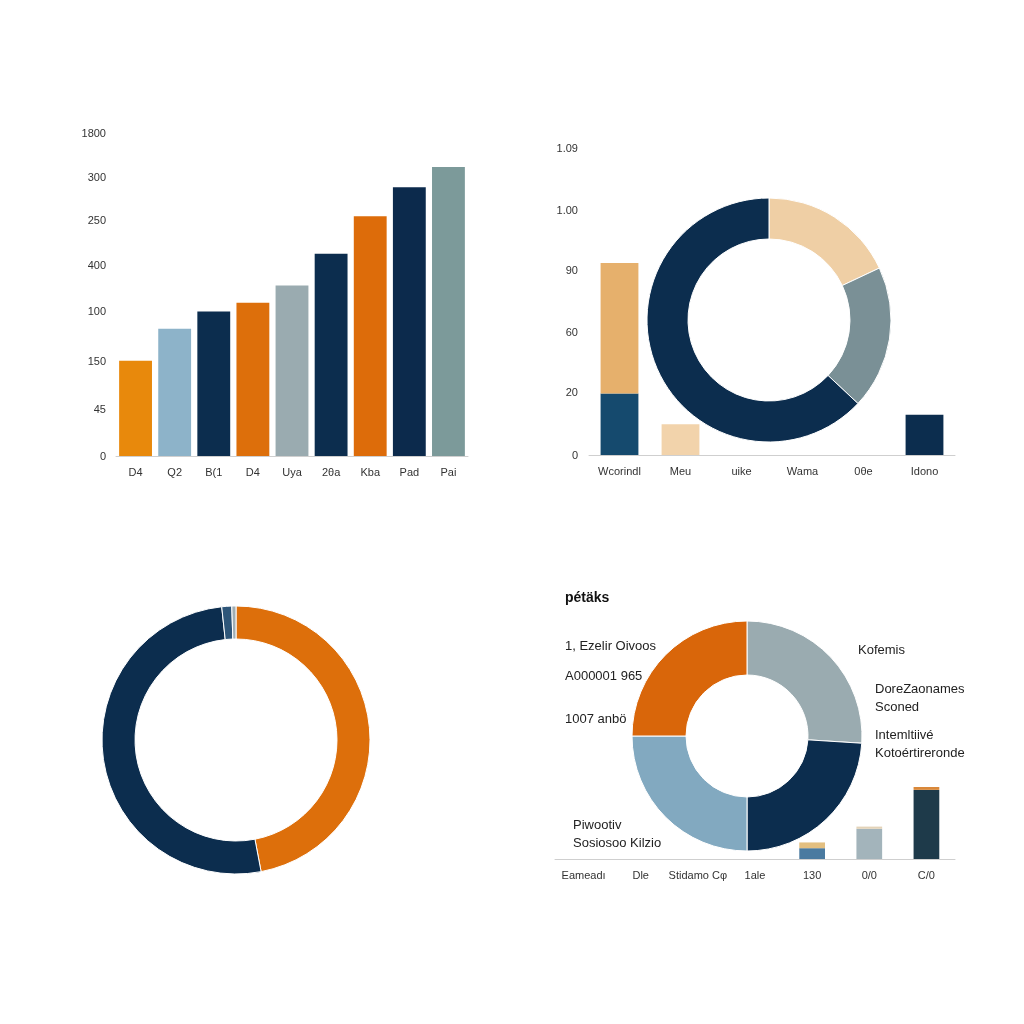 The width and height of the screenshot is (1024, 1024). Describe the element at coordinates (292, 471) in the screenshot. I see `x-tick-label: Uya` at that location.